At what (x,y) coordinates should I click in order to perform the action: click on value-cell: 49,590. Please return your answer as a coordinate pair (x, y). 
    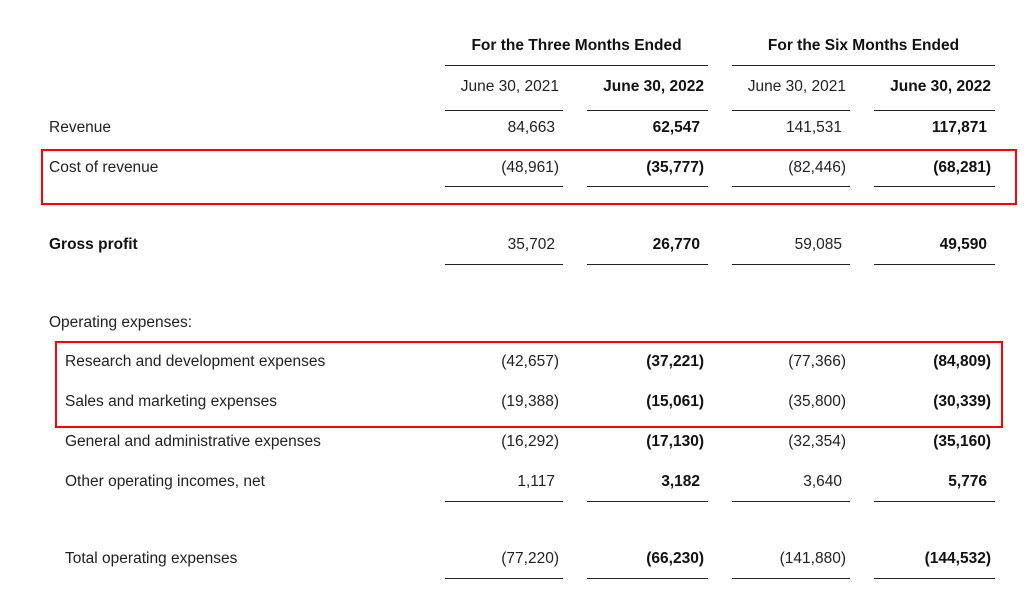
    Looking at the image, I should click on (963, 244).